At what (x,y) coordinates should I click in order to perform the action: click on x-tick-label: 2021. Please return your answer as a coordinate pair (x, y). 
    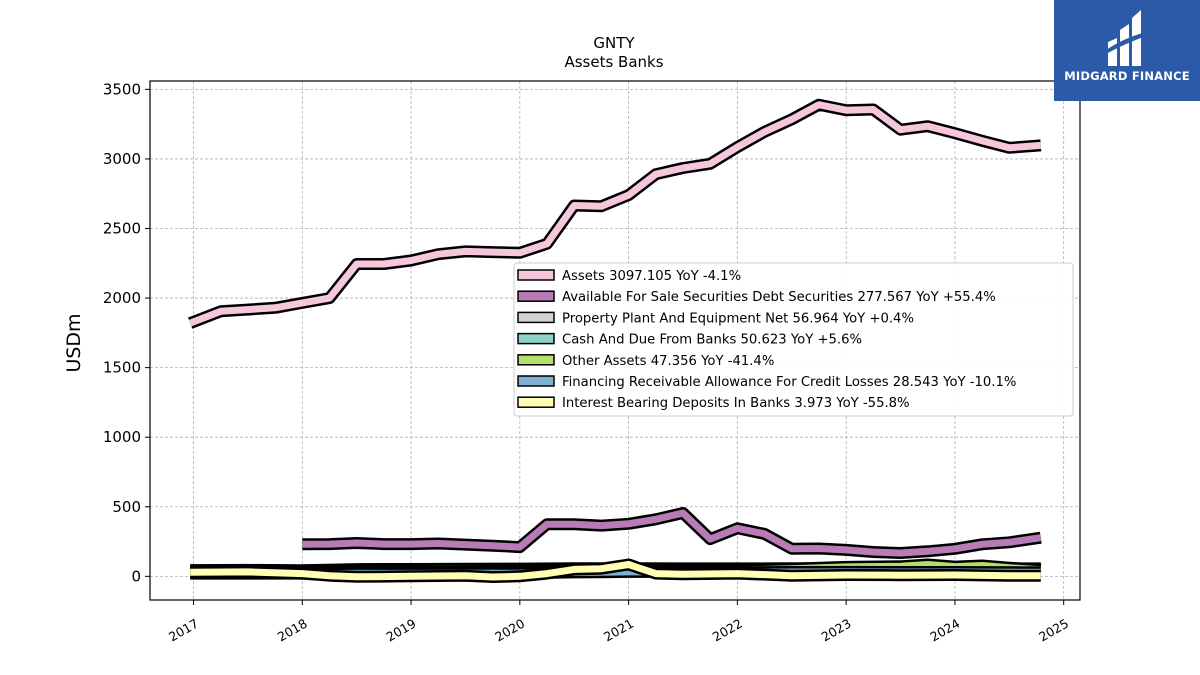
    Looking at the image, I should click on (618, 630).